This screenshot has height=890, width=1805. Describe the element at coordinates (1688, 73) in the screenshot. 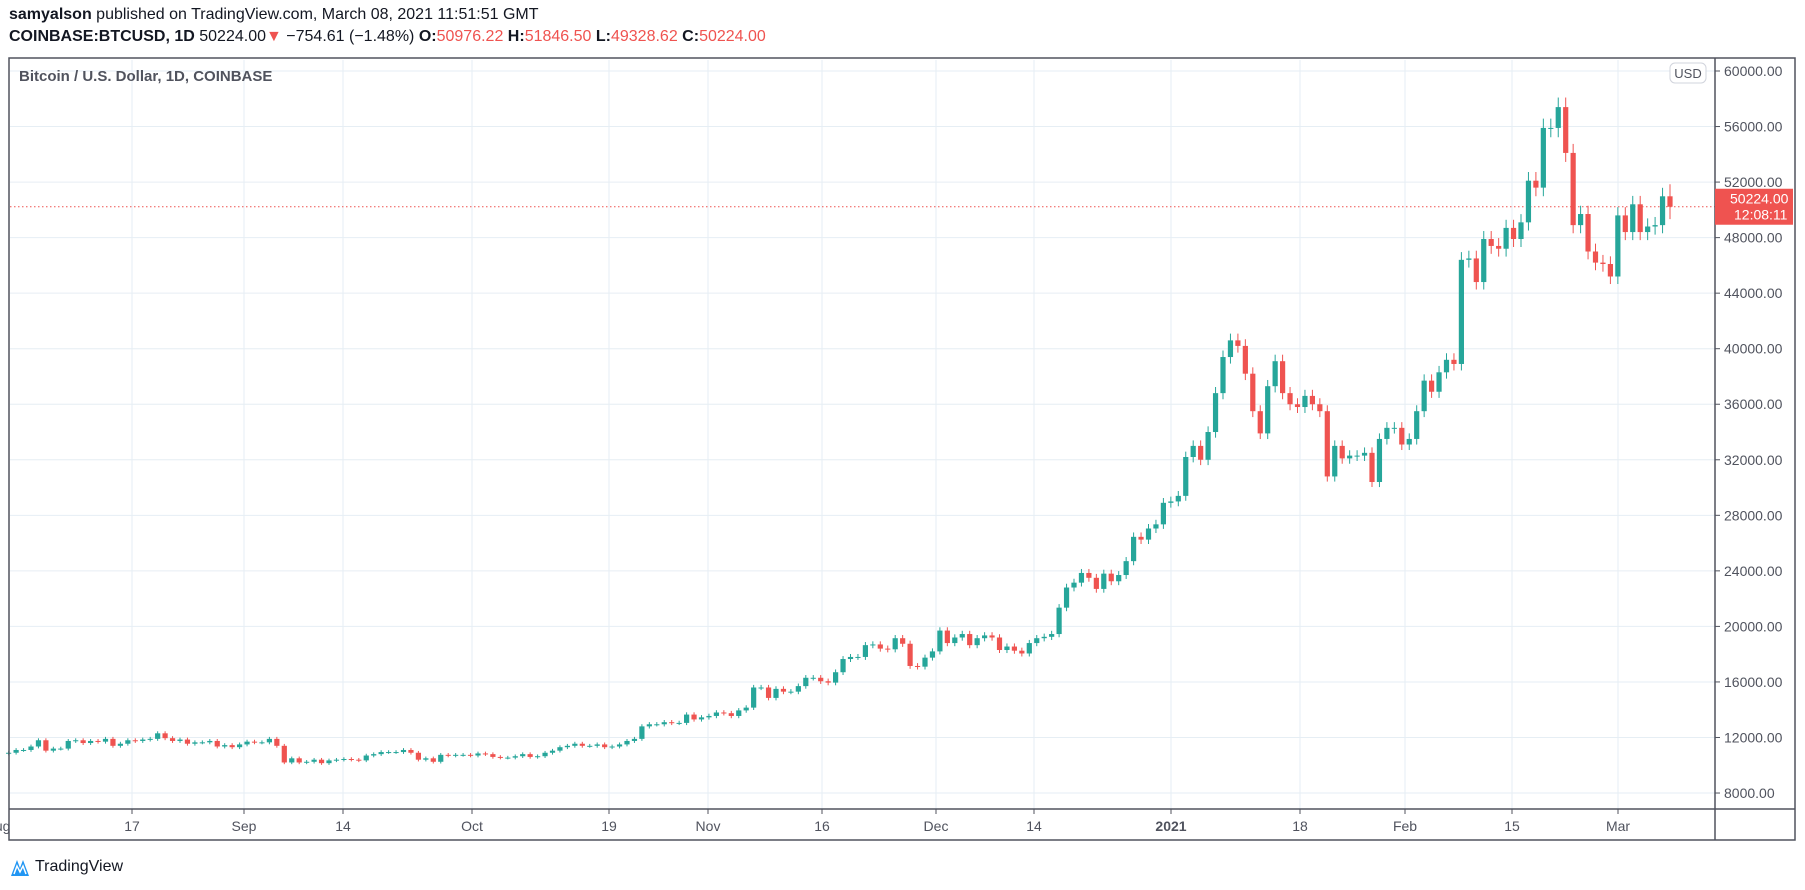

I see `currency-badge: USD` at that location.